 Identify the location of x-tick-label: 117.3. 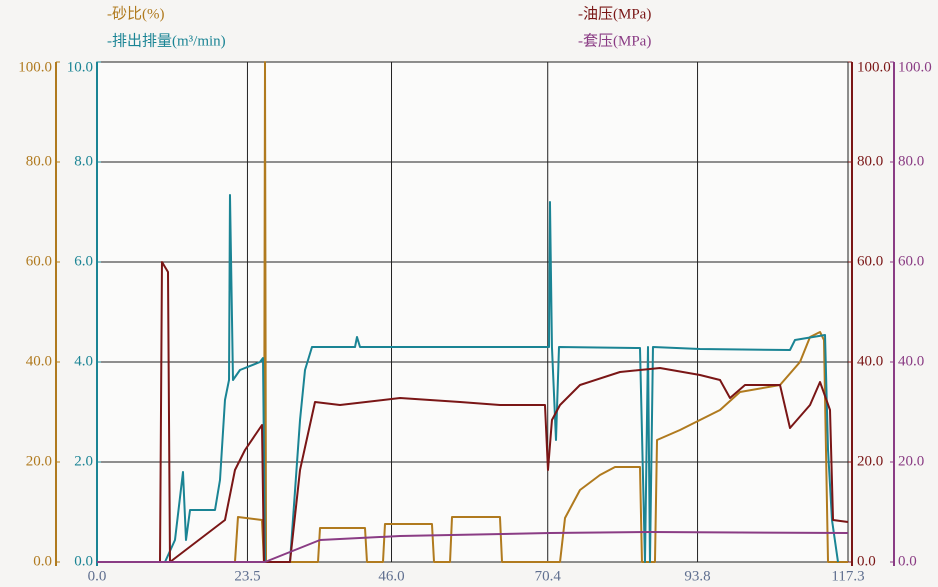
(847, 576).